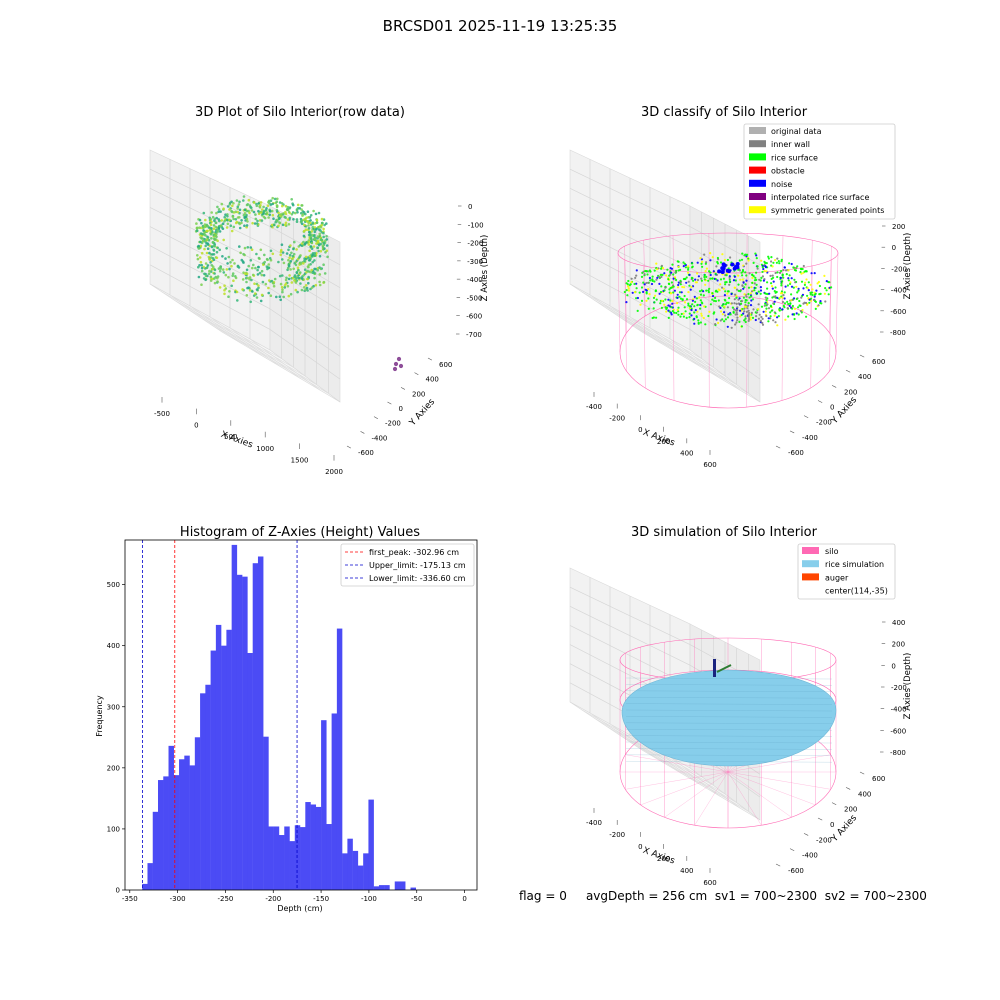 Image resolution: width=1000 pixels, height=1000 pixels. What do you see at coordinates (899, 710) in the screenshot?
I see `simulation-z-label: -400` at bounding box center [899, 710].